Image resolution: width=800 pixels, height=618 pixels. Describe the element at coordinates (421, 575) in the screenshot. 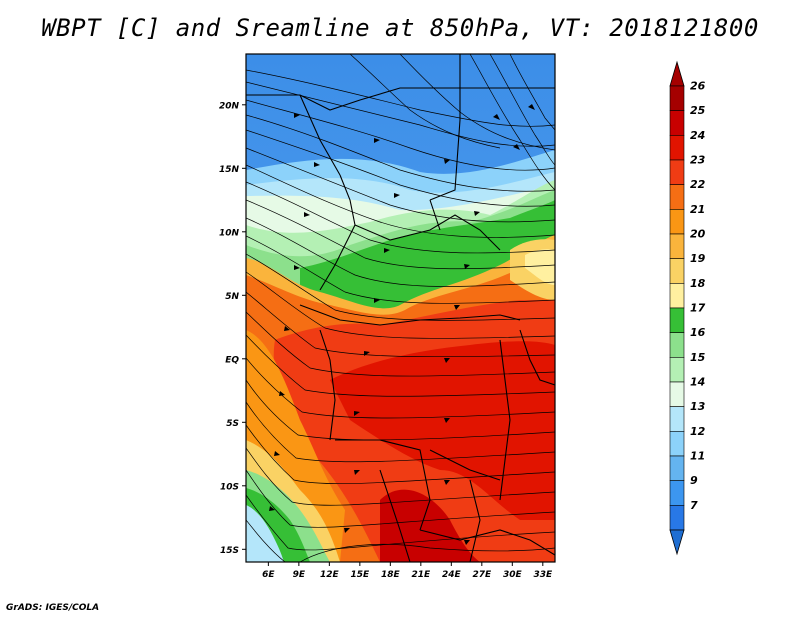

I see `lon-tick-label: 21E` at that location.